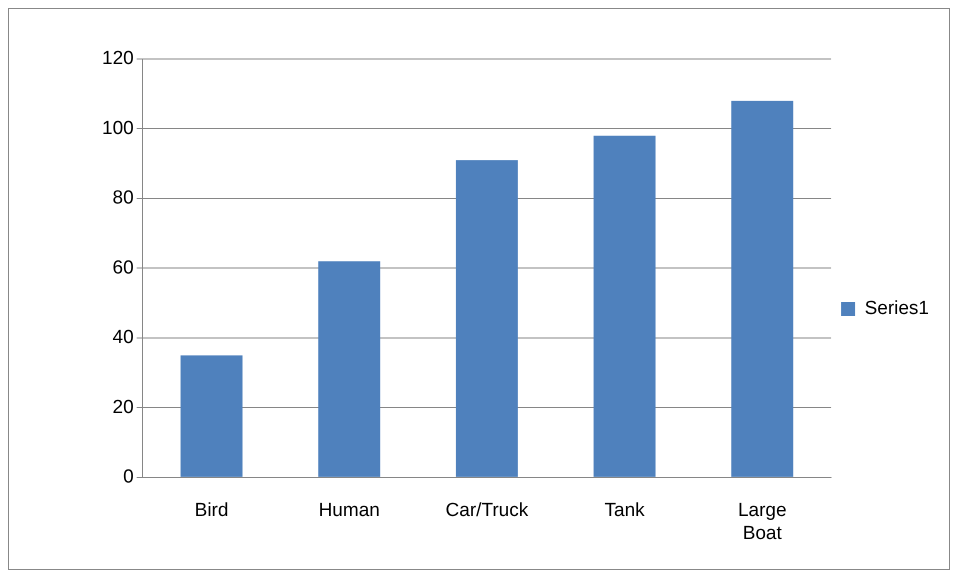 The width and height of the screenshot is (958, 577). Describe the element at coordinates (123, 198) in the screenshot. I see `y-tick-label: 80` at that location.